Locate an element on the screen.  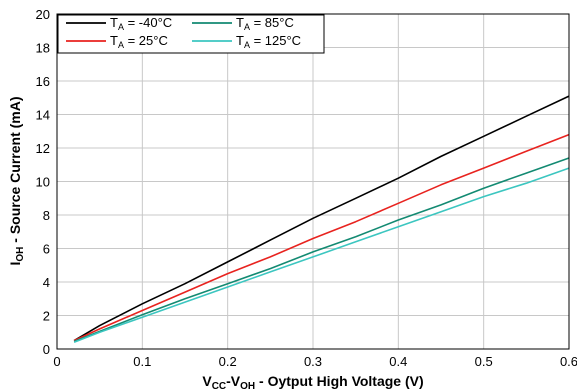
y-tick-label: 10 is located at coordinates (43, 182).